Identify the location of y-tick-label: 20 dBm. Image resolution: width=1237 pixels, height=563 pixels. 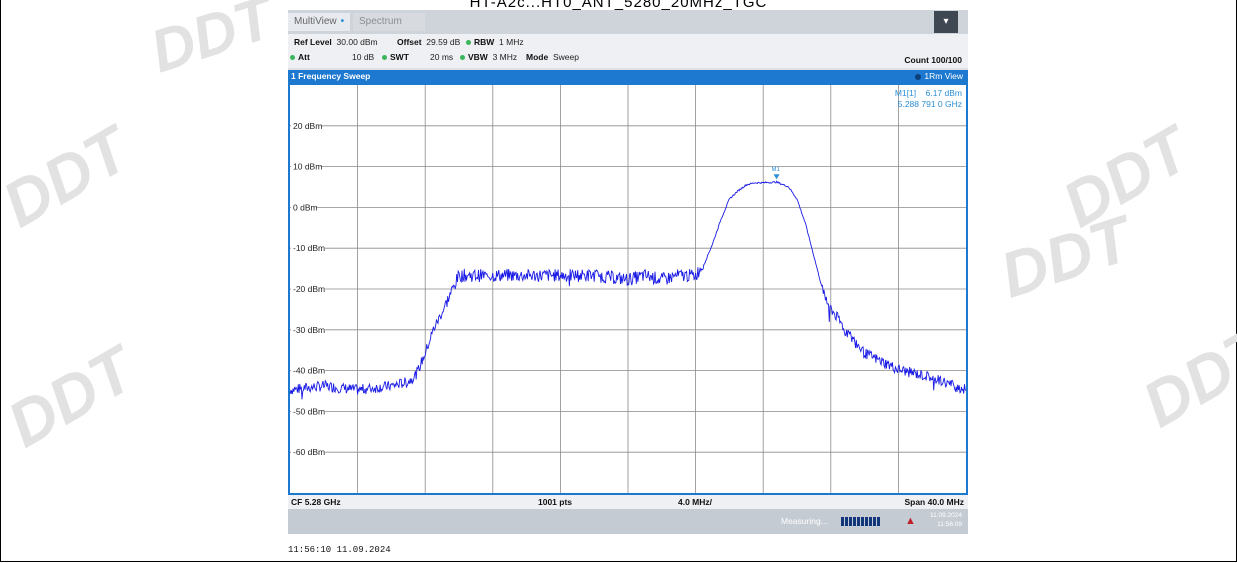
(307, 126).